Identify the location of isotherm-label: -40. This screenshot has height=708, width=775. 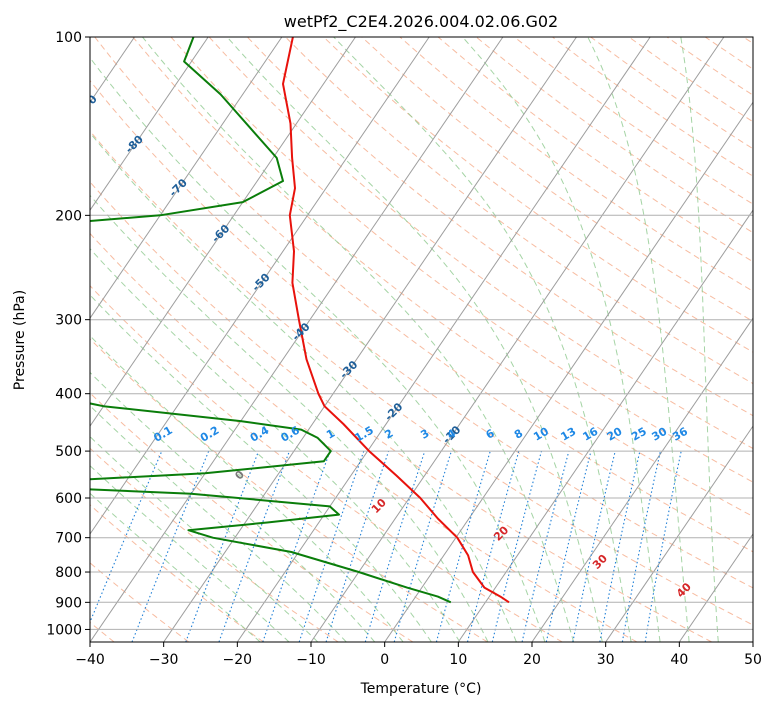
(300, 331).